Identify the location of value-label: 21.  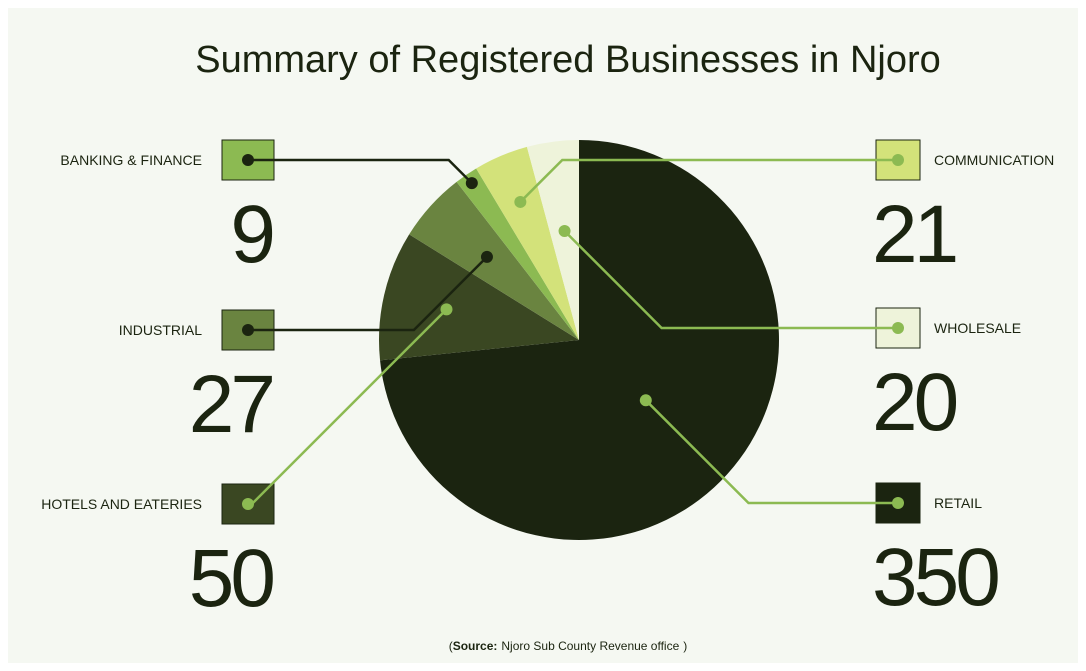
(914, 234).